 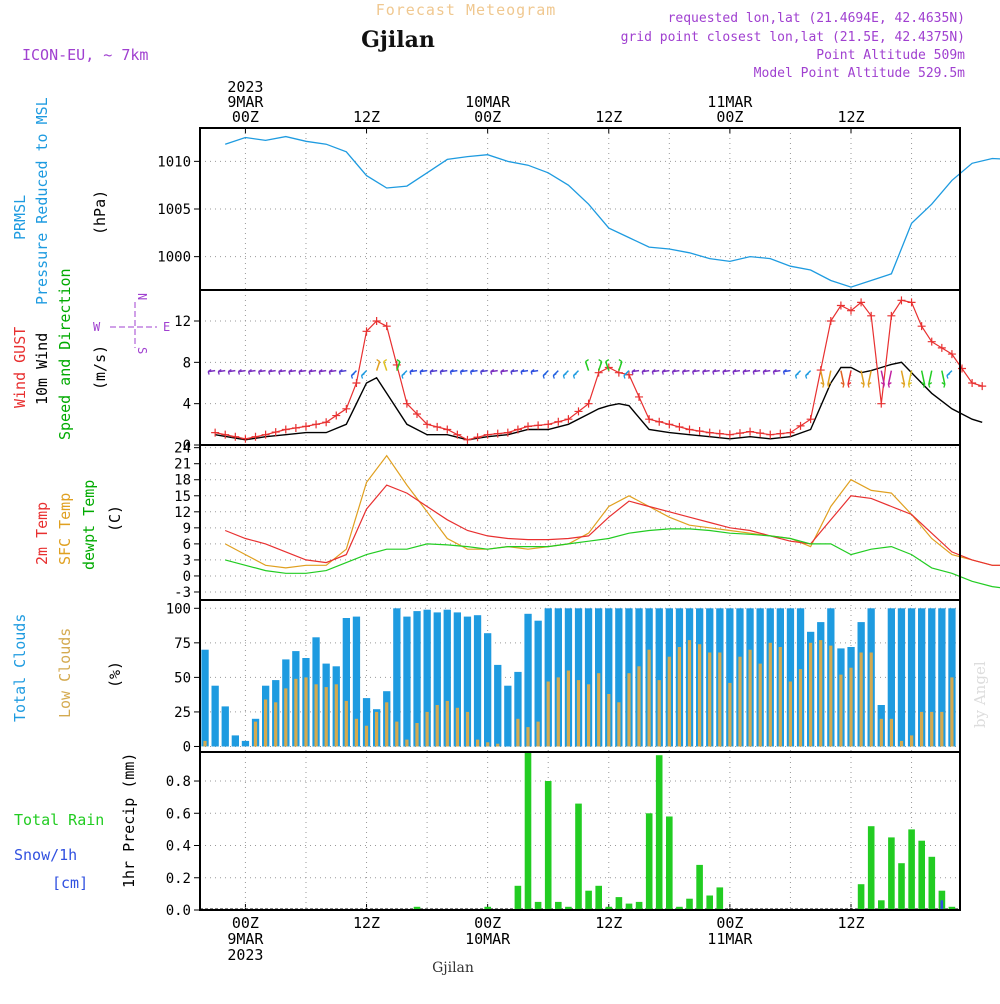 I want to click on time-label-bottom: 10MAR, so click(x=488, y=939).